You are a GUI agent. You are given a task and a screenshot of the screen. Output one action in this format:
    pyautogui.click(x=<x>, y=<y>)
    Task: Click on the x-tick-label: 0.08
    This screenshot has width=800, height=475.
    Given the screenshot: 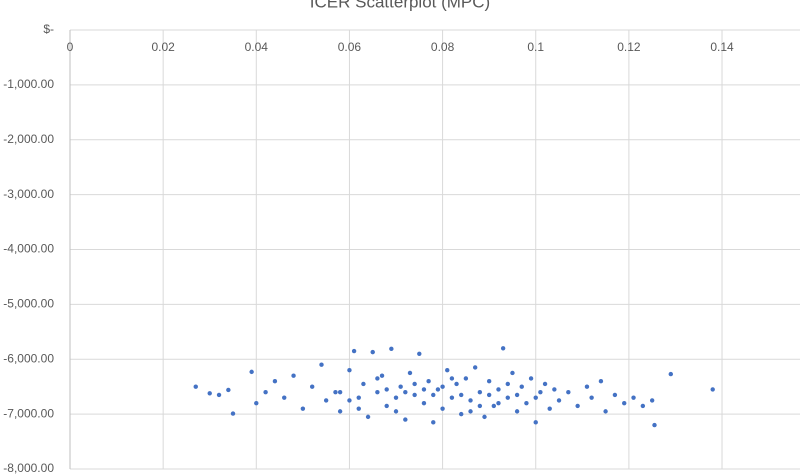 What is the action you would take?
    pyautogui.click(x=443, y=47)
    